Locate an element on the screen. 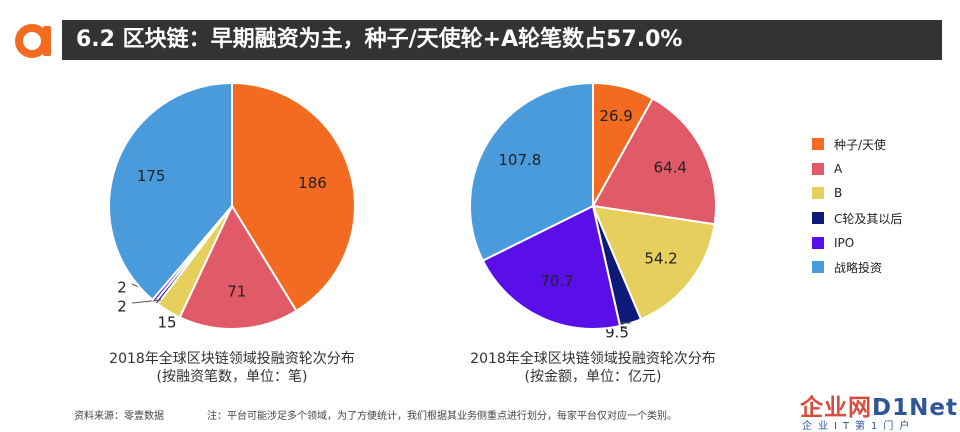 The image size is (960, 432). chart-1-title: 2018年全球区块链领域投融资轮次分布 is located at coordinates (232, 359).